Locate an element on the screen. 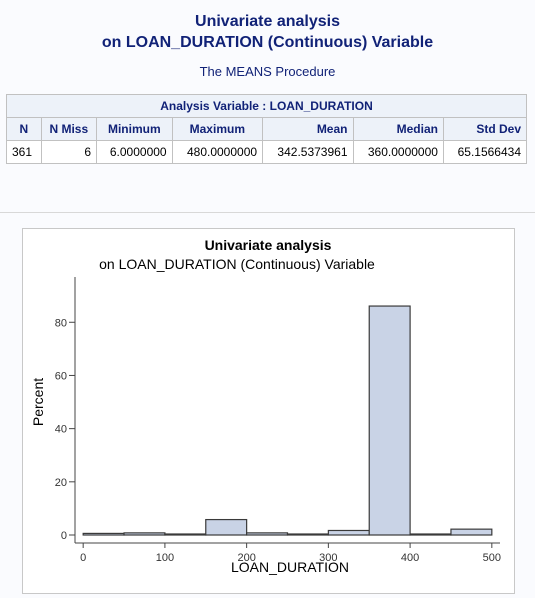 The width and height of the screenshot is (535, 598). col-header-maximum: Maximum is located at coordinates (217, 129).